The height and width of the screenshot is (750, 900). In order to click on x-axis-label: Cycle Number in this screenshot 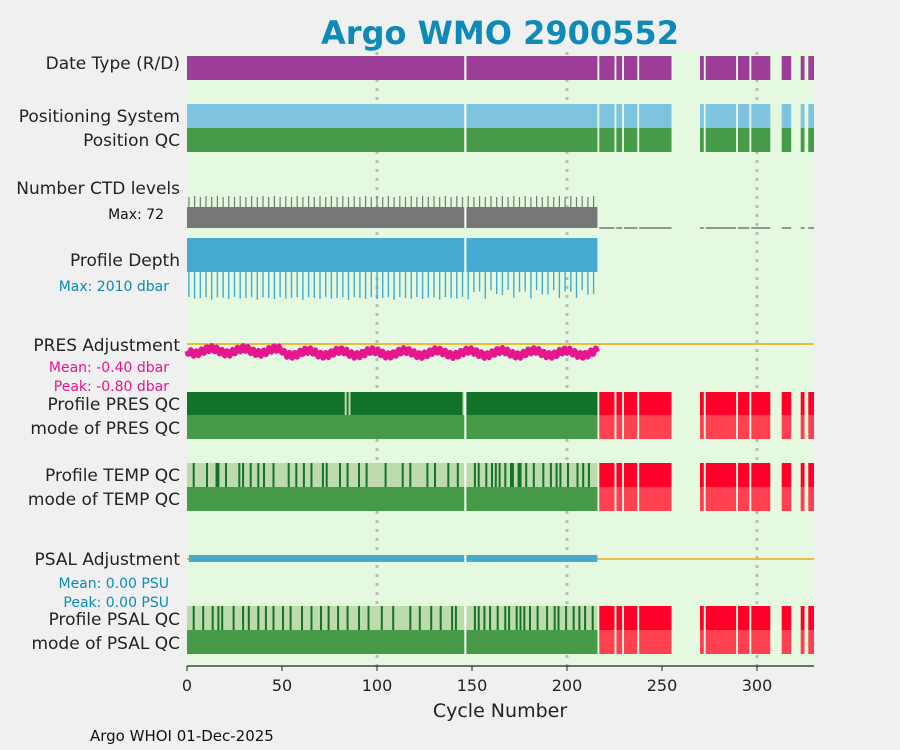, I will do `click(500, 711)`.